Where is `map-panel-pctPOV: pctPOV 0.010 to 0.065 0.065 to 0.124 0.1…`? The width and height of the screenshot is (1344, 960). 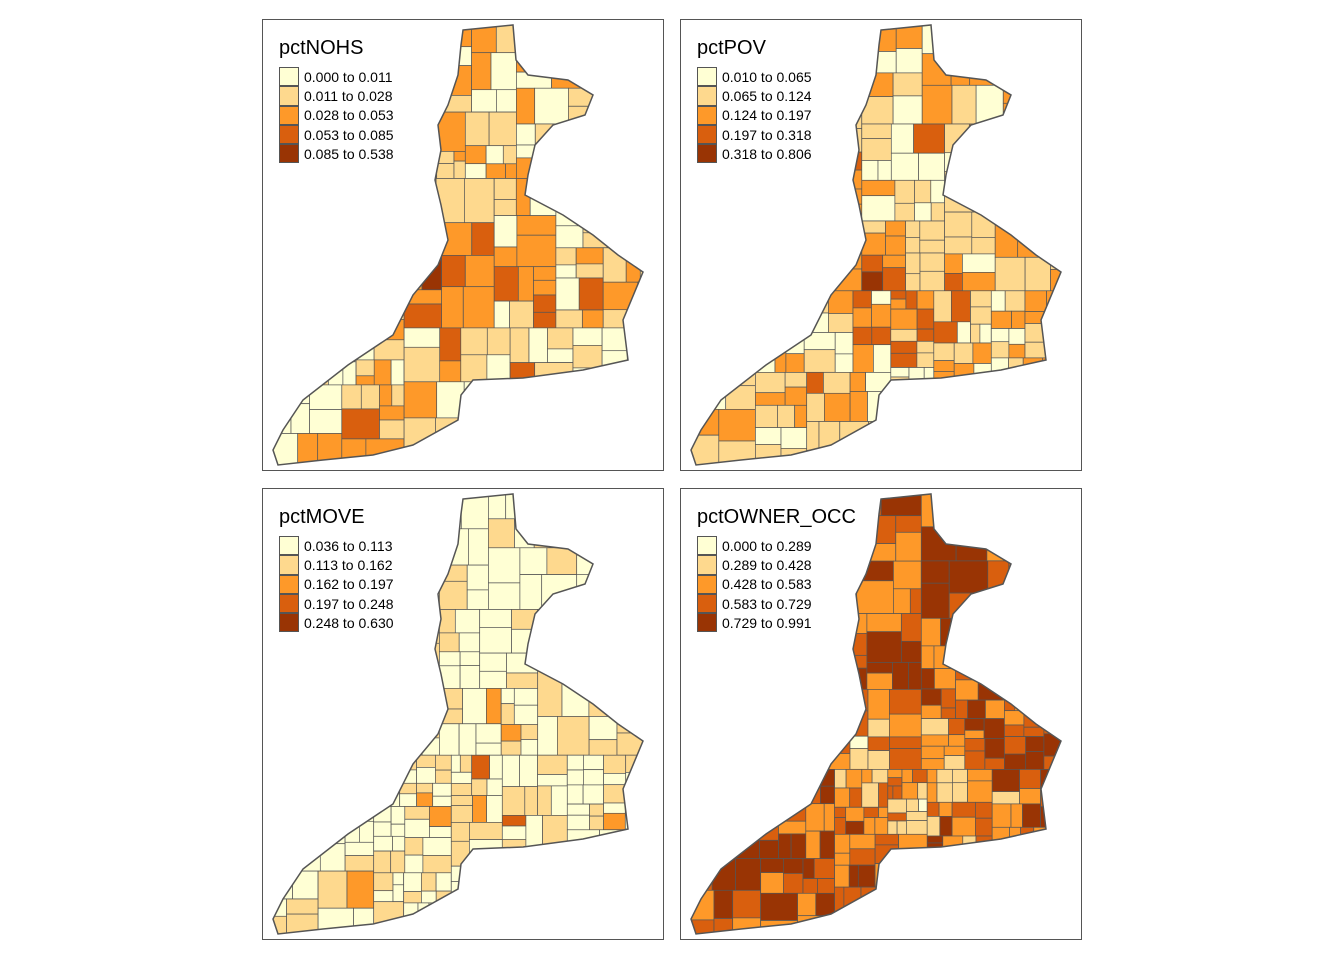 map-panel-pctPOV: pctPOV 0.010 to 0.065 0.065 to 0.124 0.1… is located at coordinates (881, 245).